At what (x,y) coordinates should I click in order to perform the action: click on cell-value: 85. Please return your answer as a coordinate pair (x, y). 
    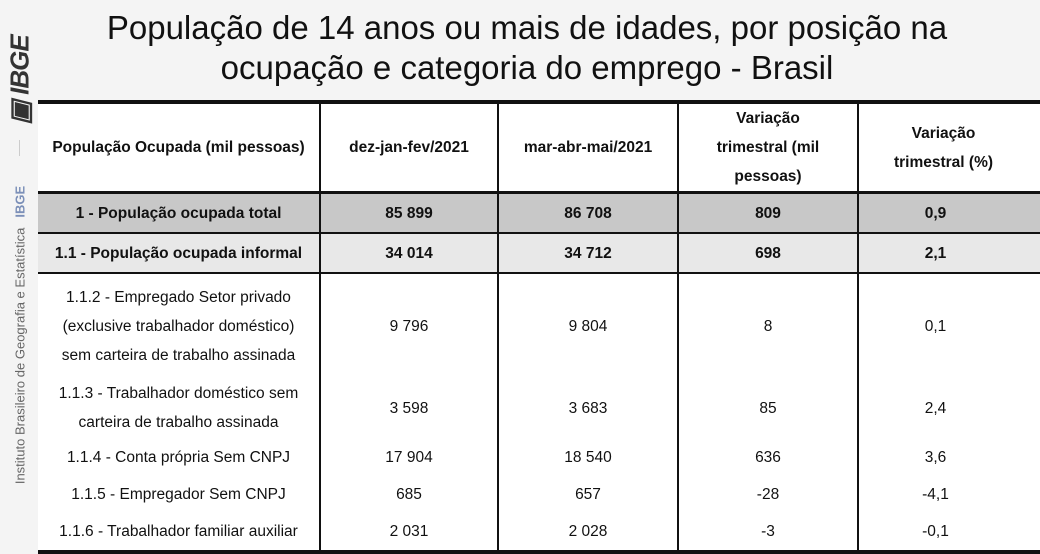
    Looking at the image, I should click on (767, 408).